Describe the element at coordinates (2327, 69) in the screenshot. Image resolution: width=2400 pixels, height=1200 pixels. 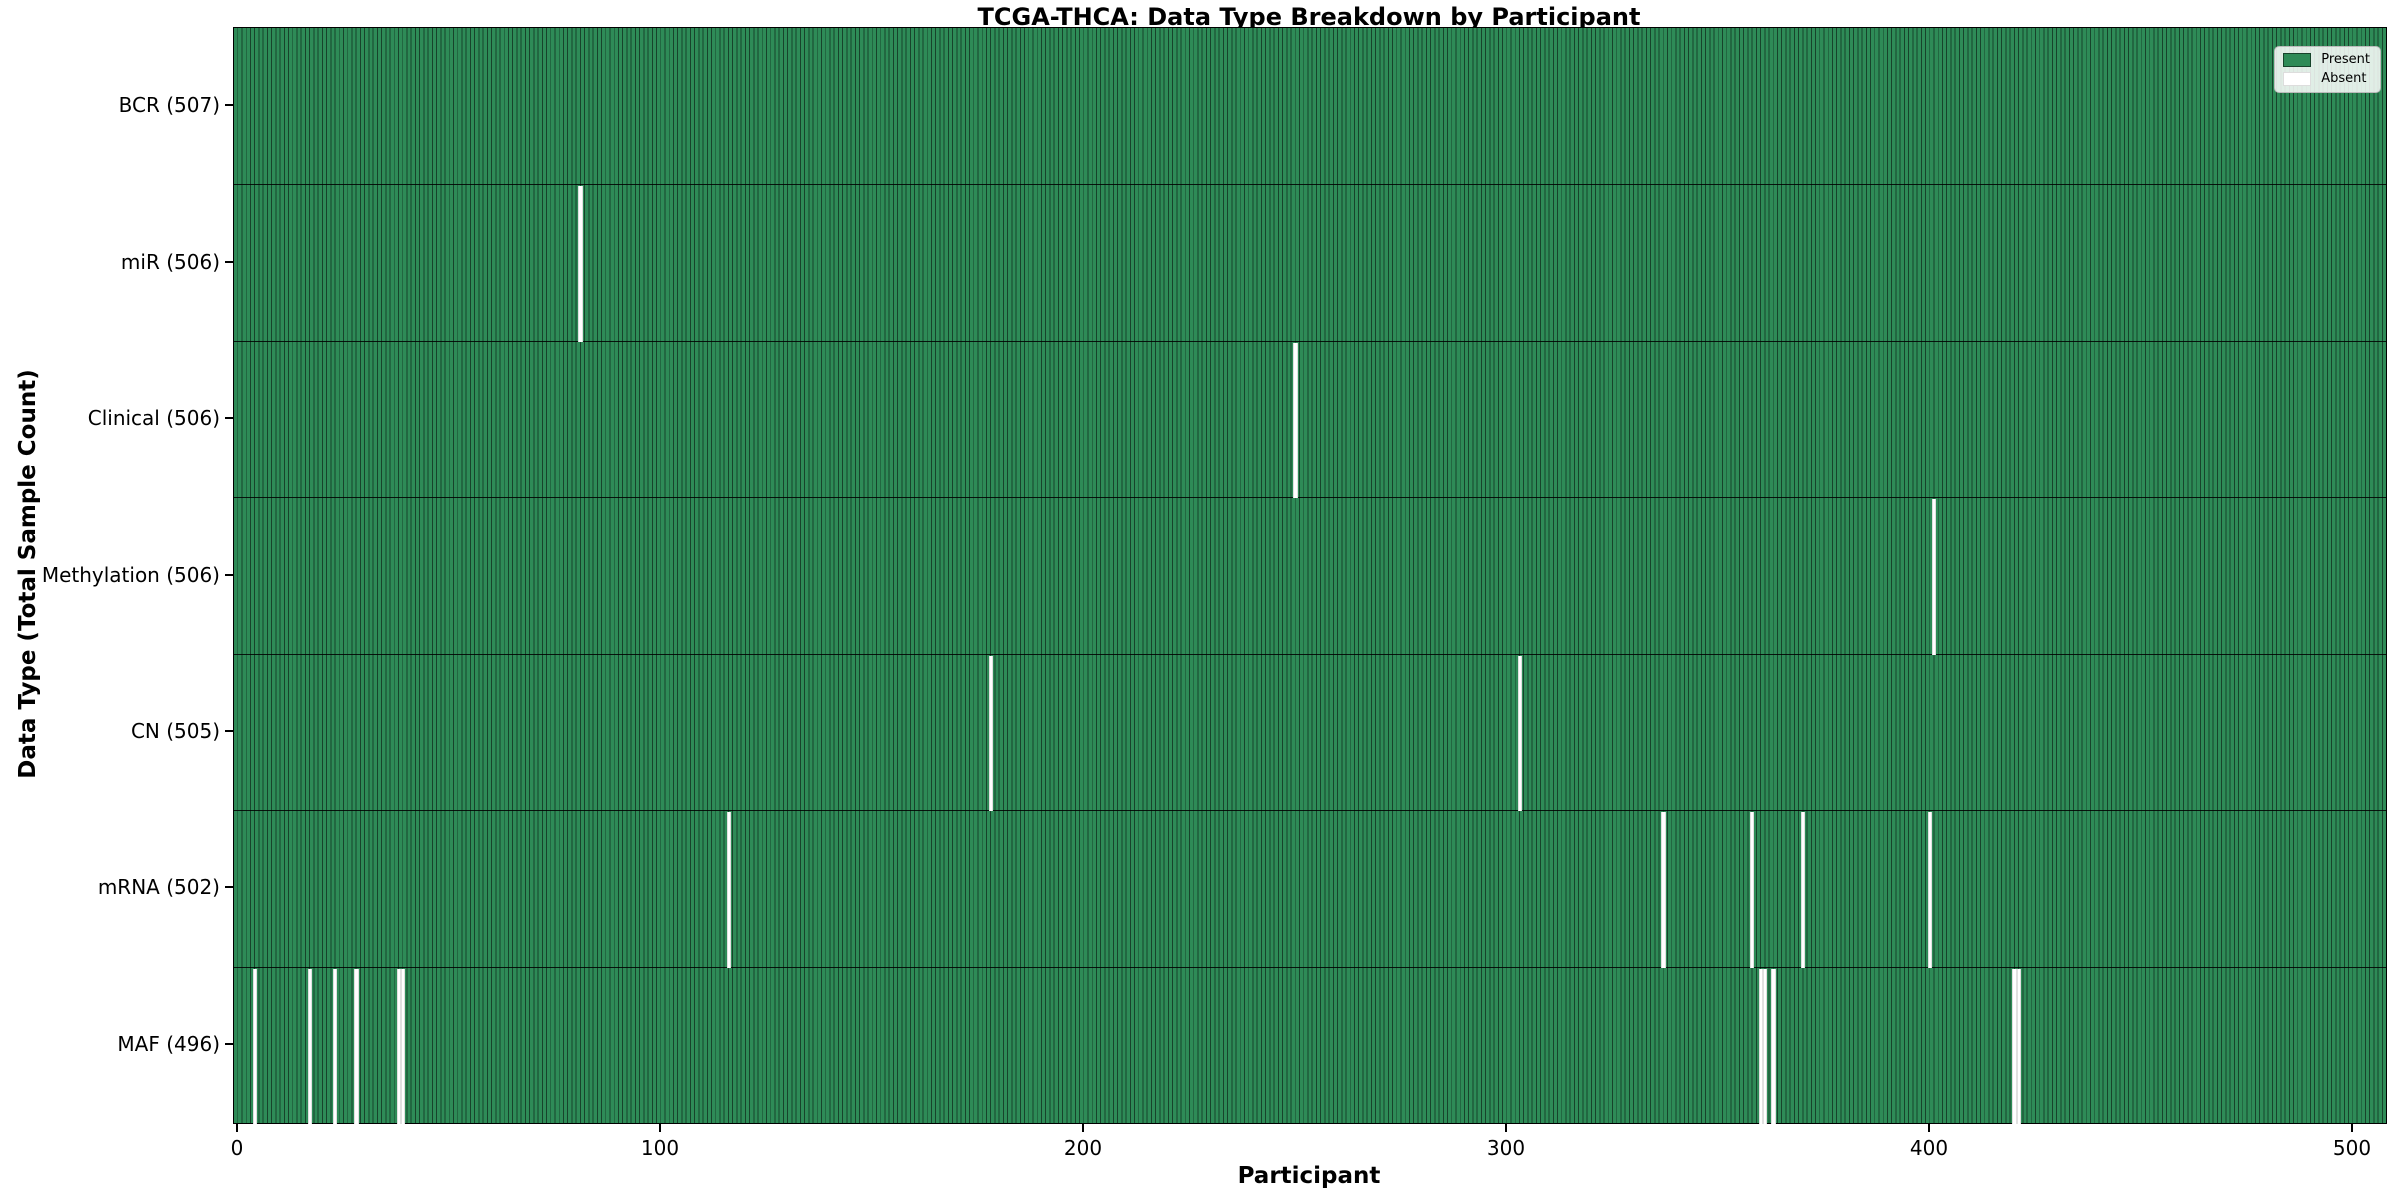
I see `legend: Present Absent` at that location.